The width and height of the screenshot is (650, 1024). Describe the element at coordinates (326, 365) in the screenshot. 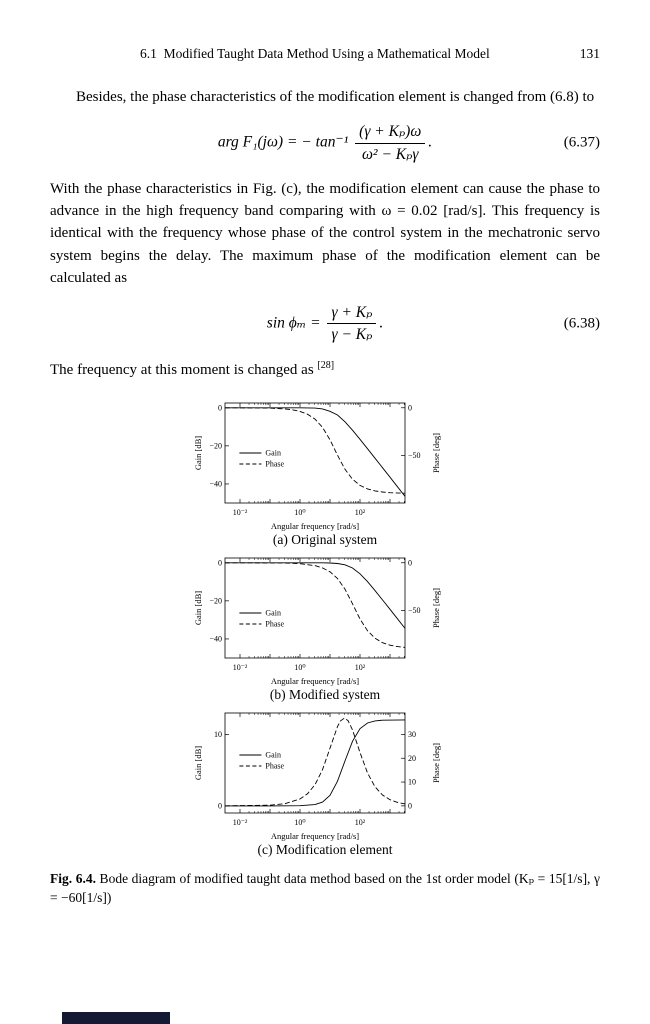

I see `citation-28: [28]` at that location.